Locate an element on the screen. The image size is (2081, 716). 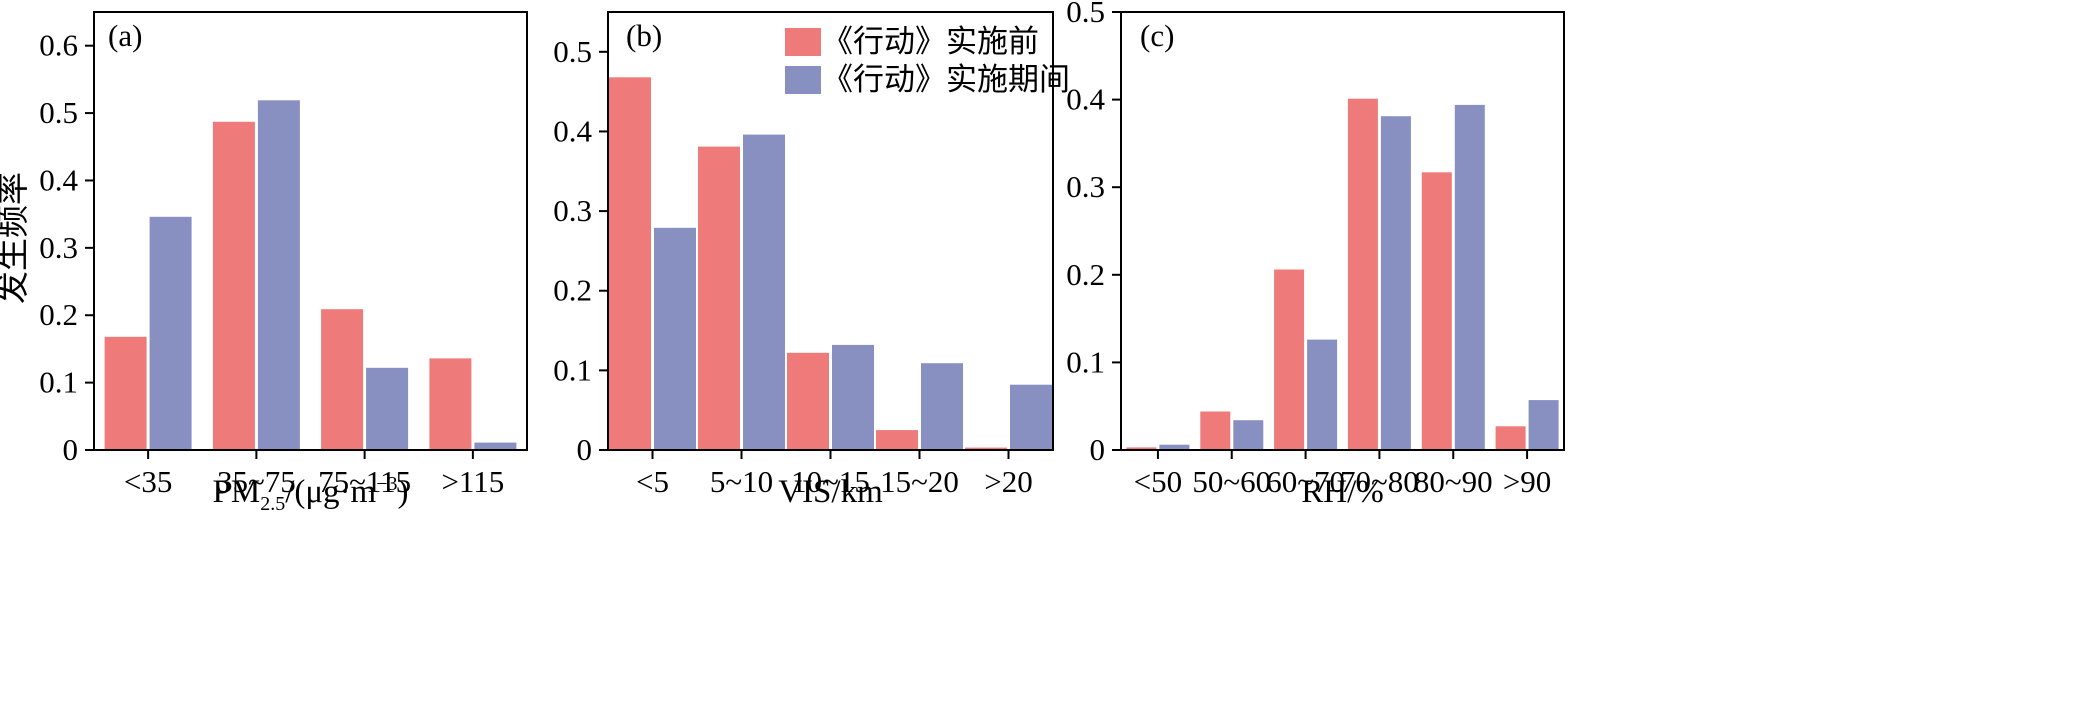
x-tick-label: 75~115 is located at coordinates (364, 481).